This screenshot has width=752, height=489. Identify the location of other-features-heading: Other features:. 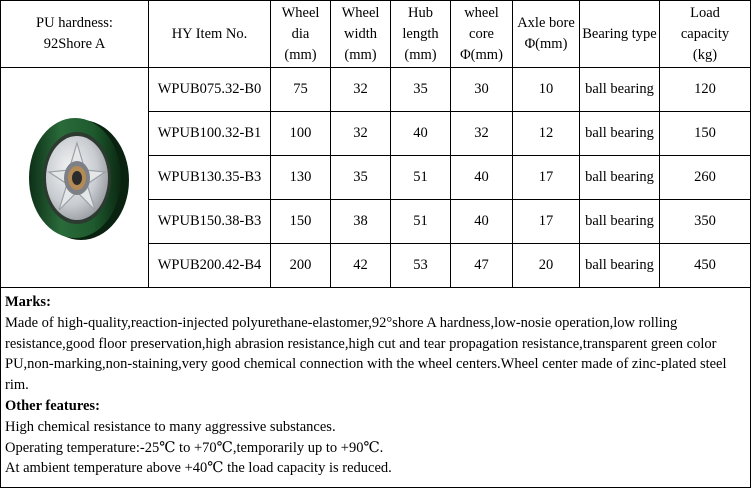
(52, 405).